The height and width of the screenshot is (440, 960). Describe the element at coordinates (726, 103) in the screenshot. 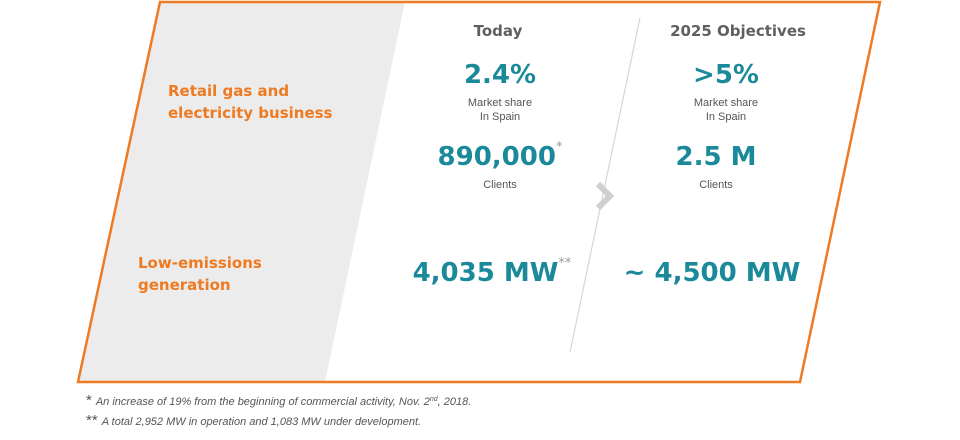

I see `objective-market-share-caption-line1: Market share` at that location.